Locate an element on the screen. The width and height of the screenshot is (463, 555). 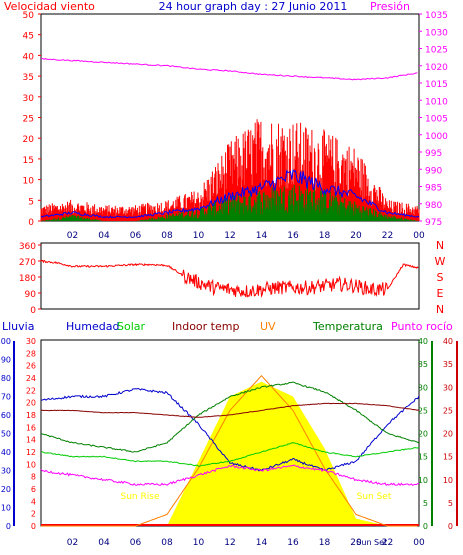
chart-title: 24 hour graph day : 27 Junio 2011 is located at coordinates (253, 6).